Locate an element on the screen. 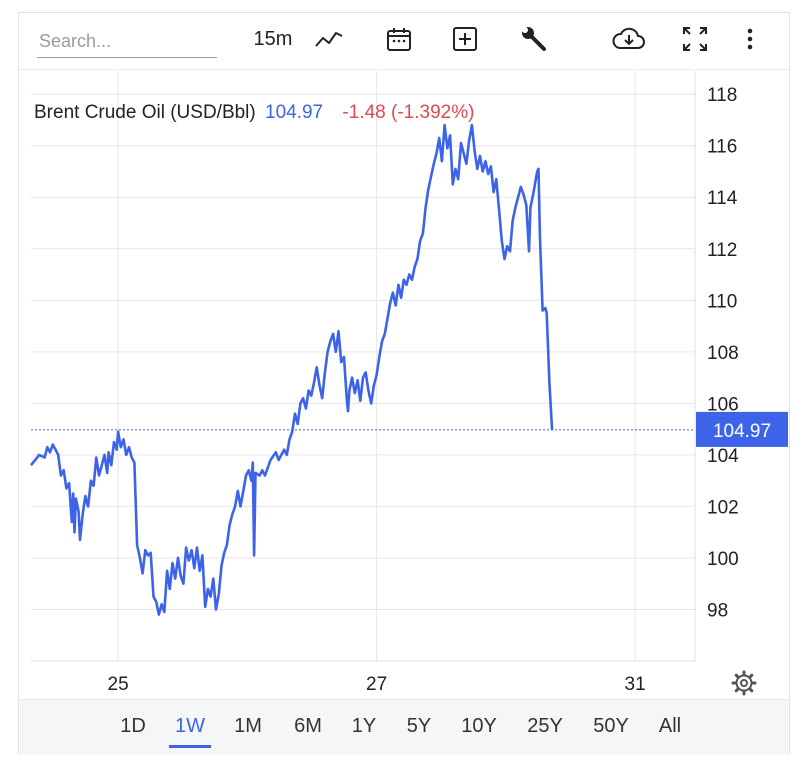 The image size is (800, 766). y-tick-label: 116 is located at coordinates (722, 147).